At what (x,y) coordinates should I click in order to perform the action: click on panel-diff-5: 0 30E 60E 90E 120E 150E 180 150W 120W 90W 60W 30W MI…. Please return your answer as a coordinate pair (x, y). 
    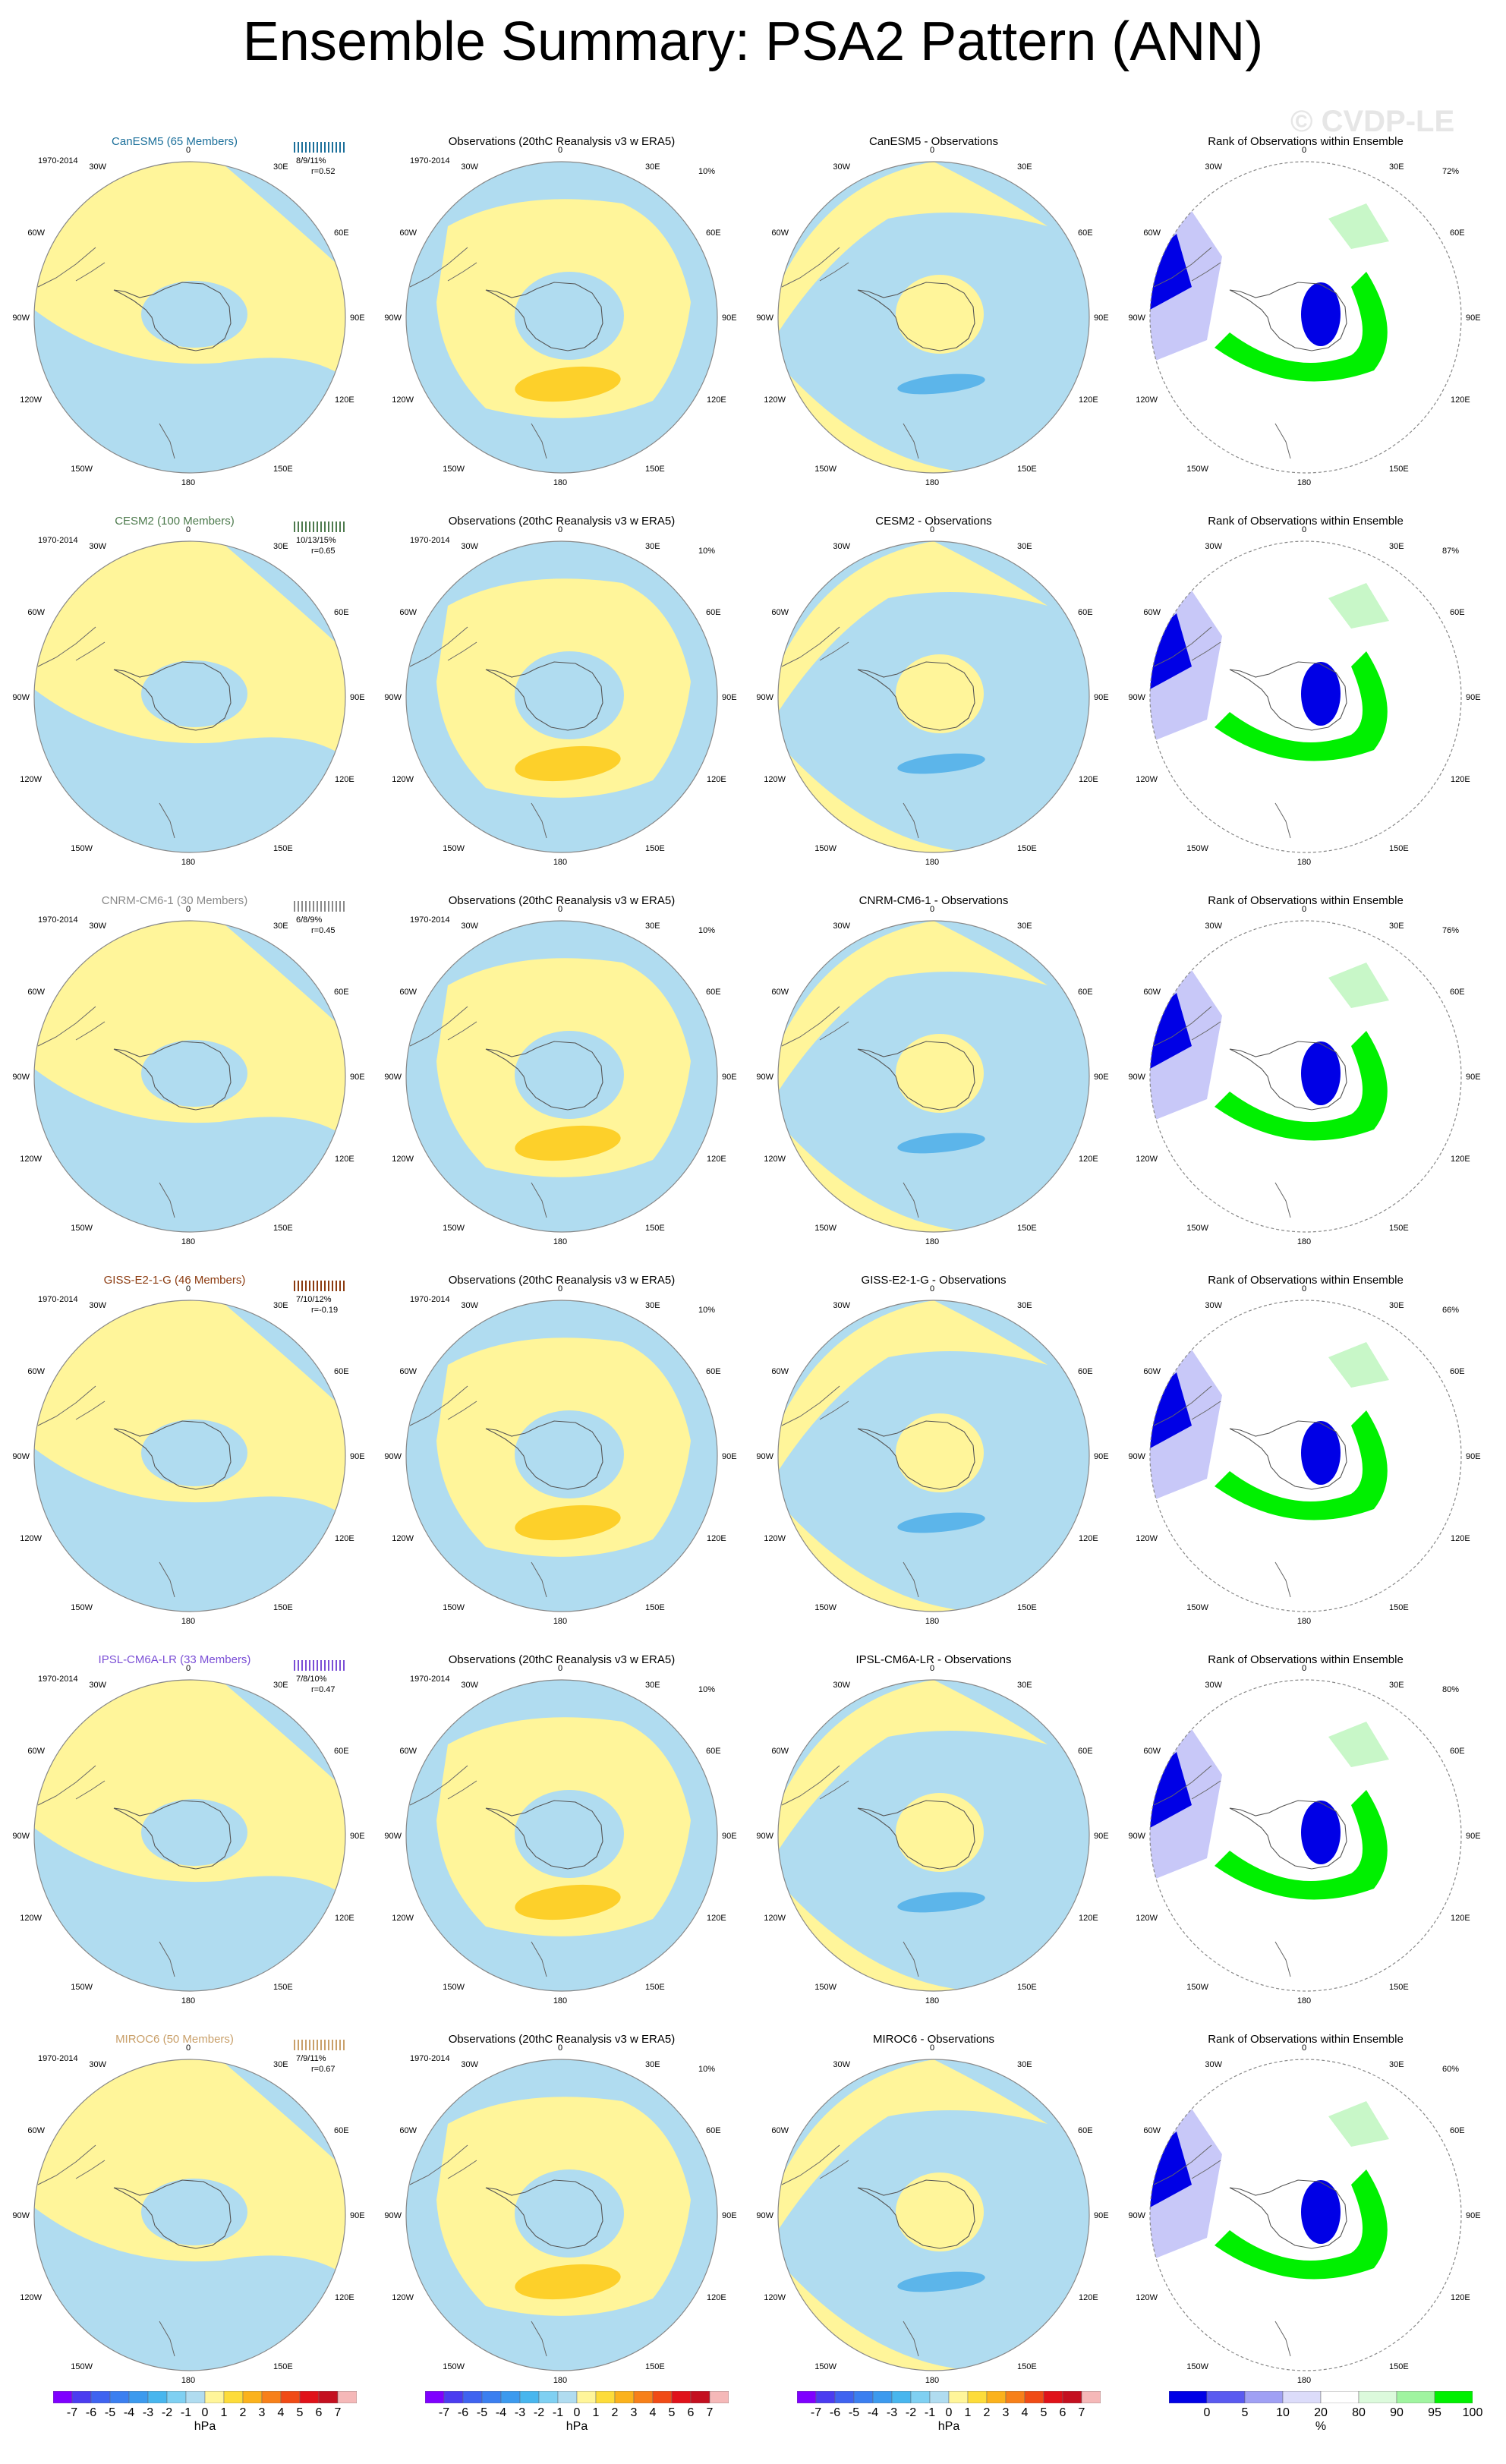
    Looking at the image, I should click on (933, 2201).